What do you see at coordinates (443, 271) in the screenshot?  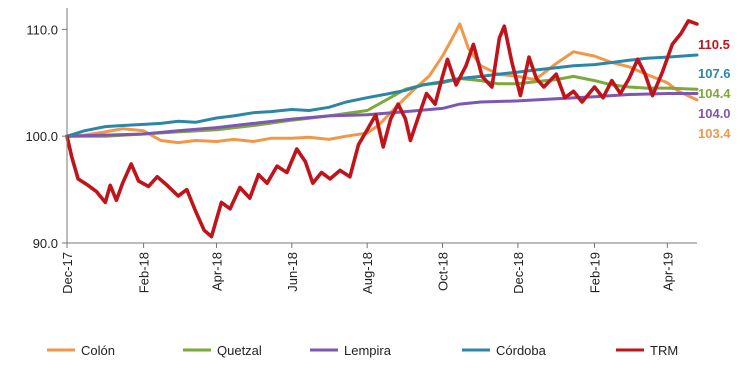 I see `x-tick-label: Oct-18` at bounding box center [443, 271].